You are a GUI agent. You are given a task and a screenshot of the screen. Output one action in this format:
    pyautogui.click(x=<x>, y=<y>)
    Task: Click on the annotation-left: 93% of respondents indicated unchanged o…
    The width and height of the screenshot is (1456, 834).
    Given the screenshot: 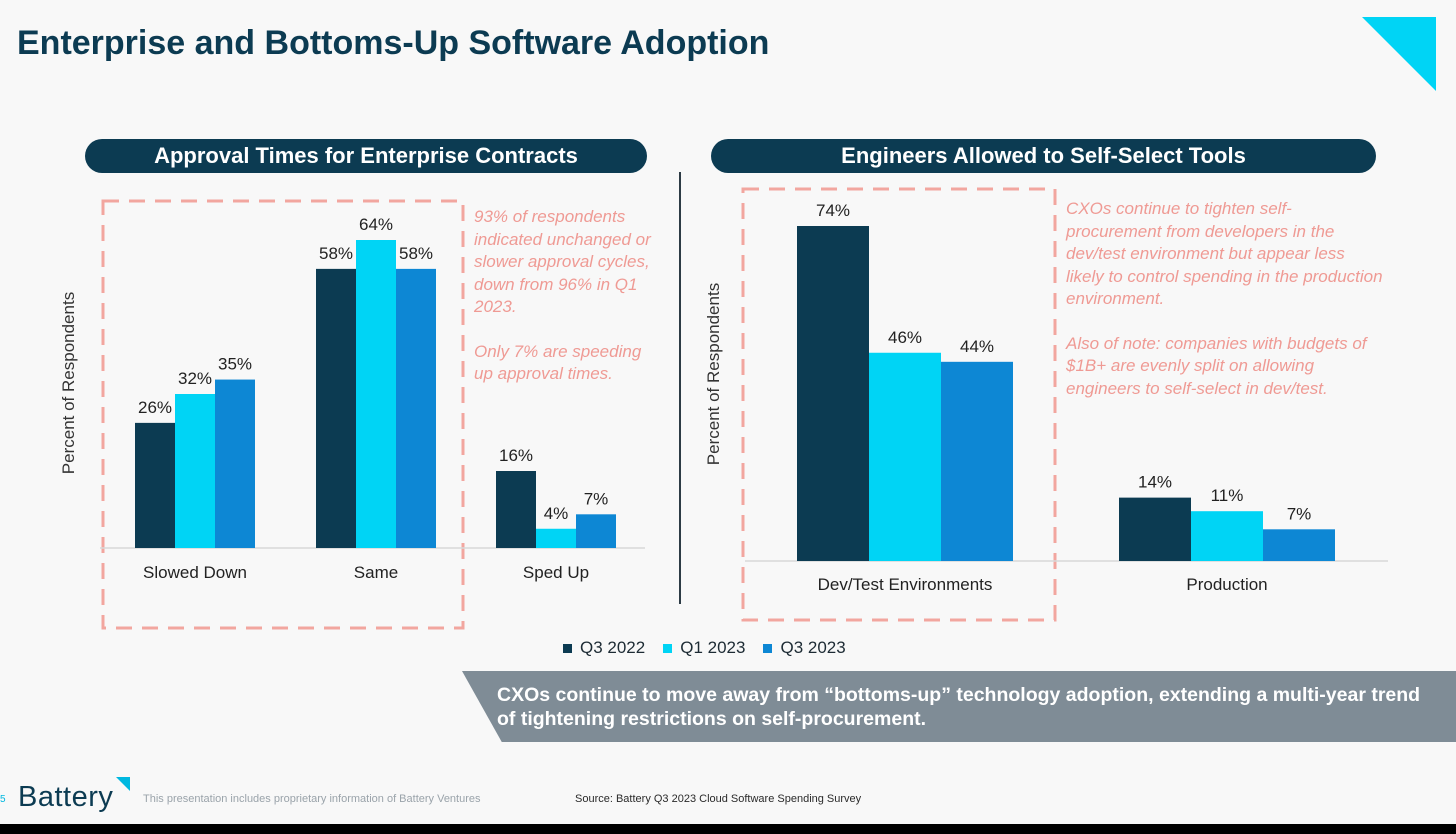 What is the action you would take?
    pyautogui.click(x=569, y=296)
    